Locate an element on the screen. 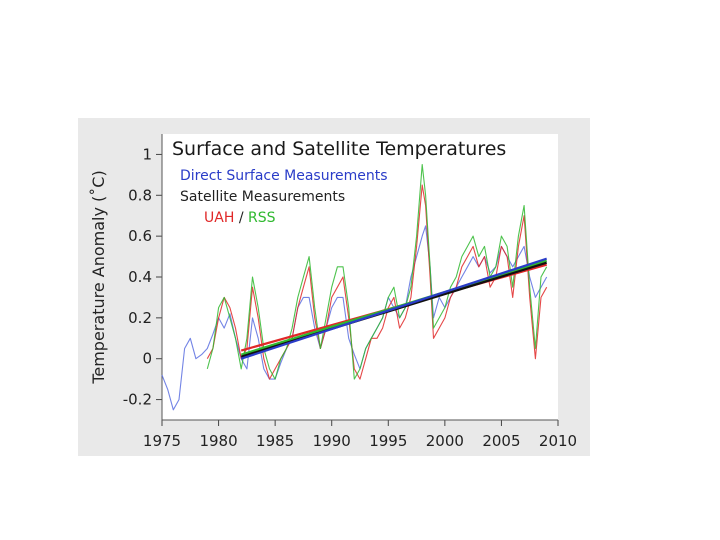 Image resolution: width=720 pixels, height=540 pixels. x-tick-label: 2010 is located at coordinates (558, 441).